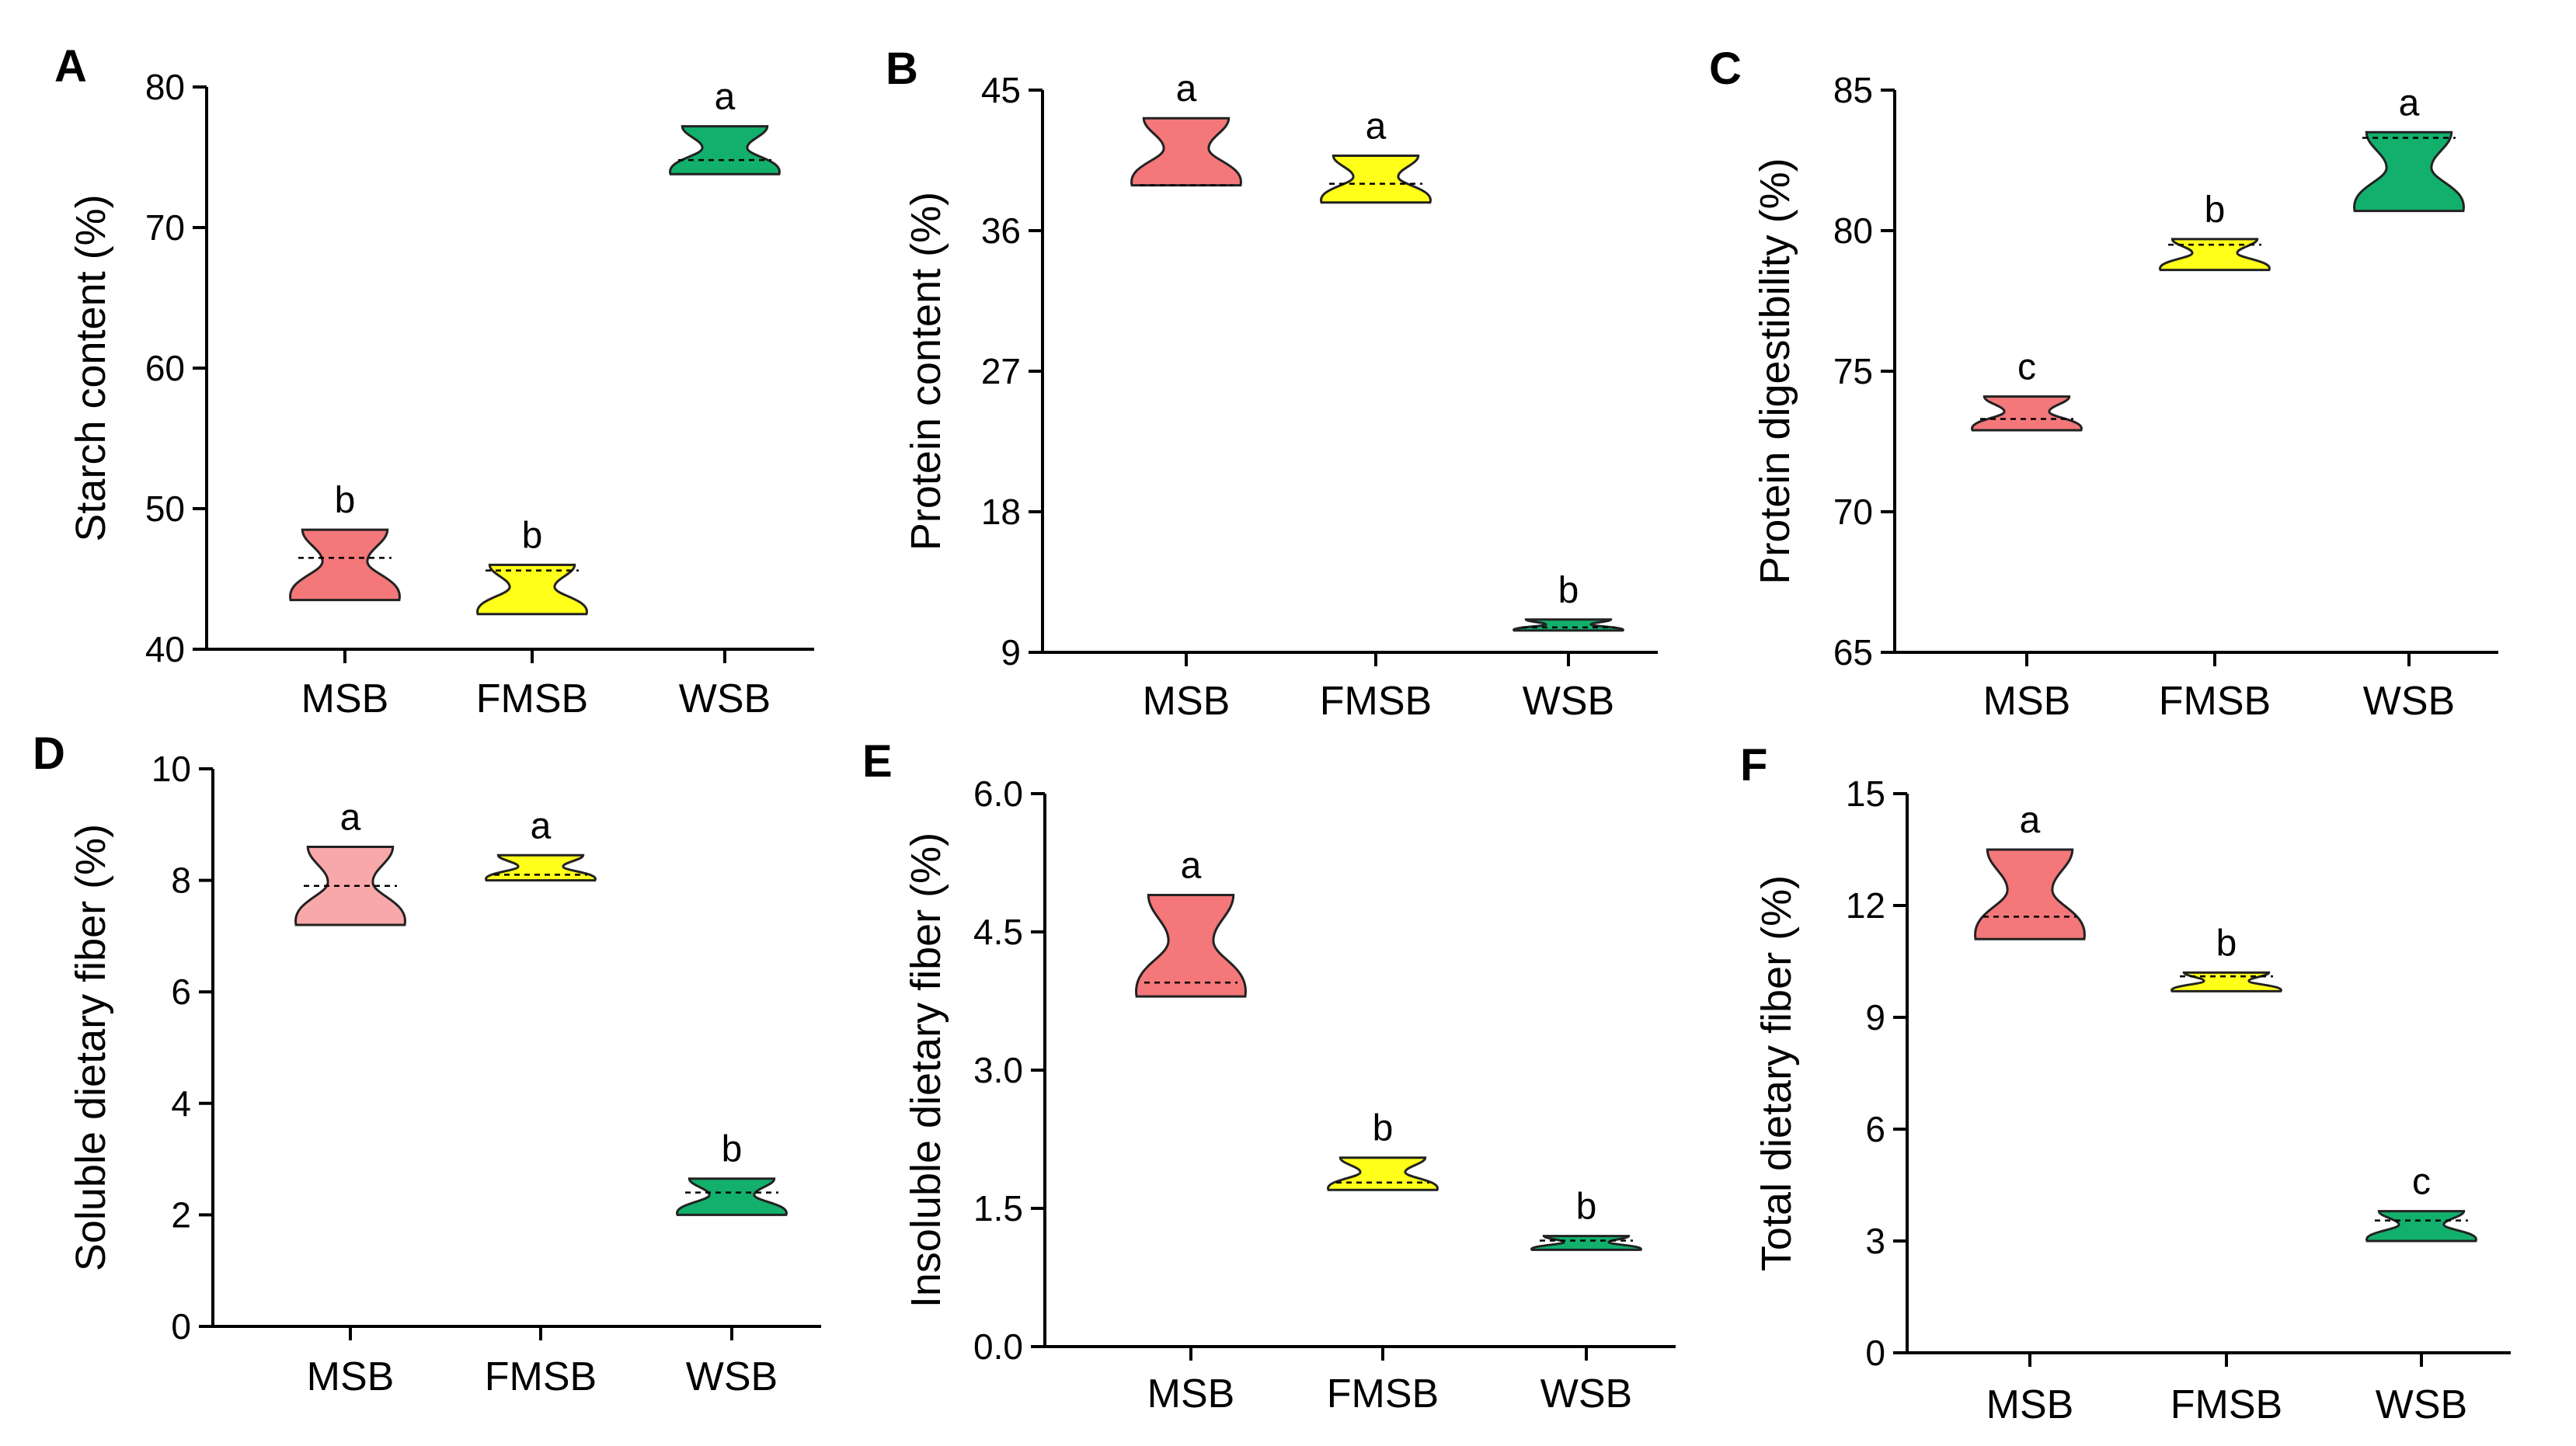 This screenshot has width=2576, height=1446. What do you see at coordinates (998, 1347) in the screenshot?
I see `y-tick-label: 0.0` at bounding box center [998, 1347].